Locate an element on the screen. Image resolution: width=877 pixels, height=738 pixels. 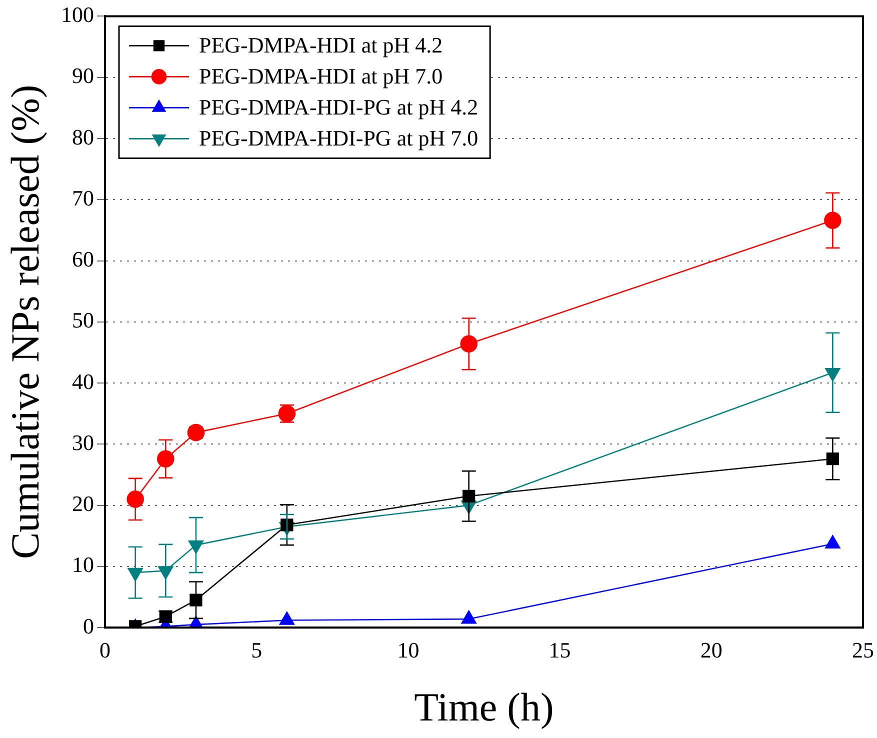
x-tick-label: 10 is located at coordinates (408, 650).